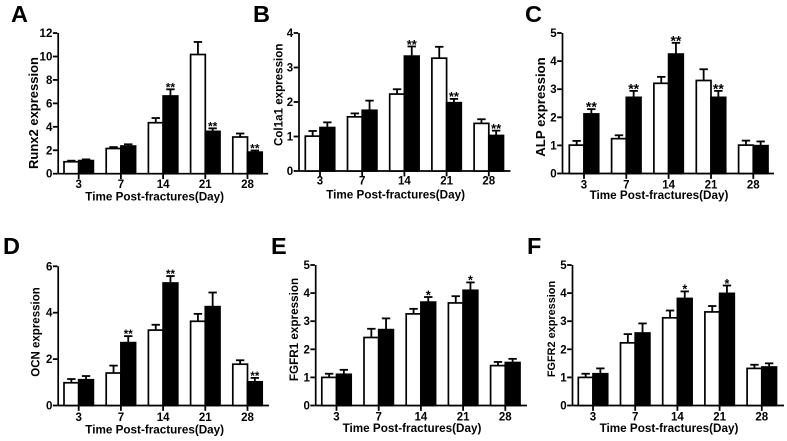 The width and height of the screenshot is (787, 441). I want to click on svg-text: OCN expression, so click(37, 331).